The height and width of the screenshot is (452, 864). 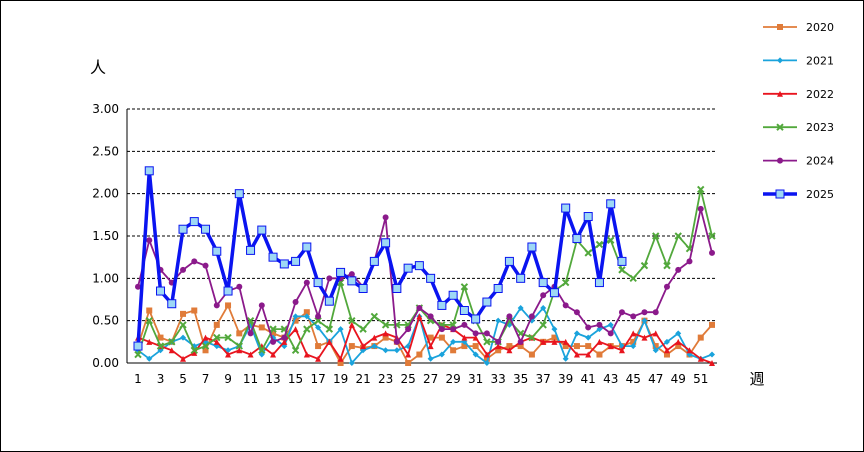 I want to click on x-tick-label: 45, so click(x=633, y=379).